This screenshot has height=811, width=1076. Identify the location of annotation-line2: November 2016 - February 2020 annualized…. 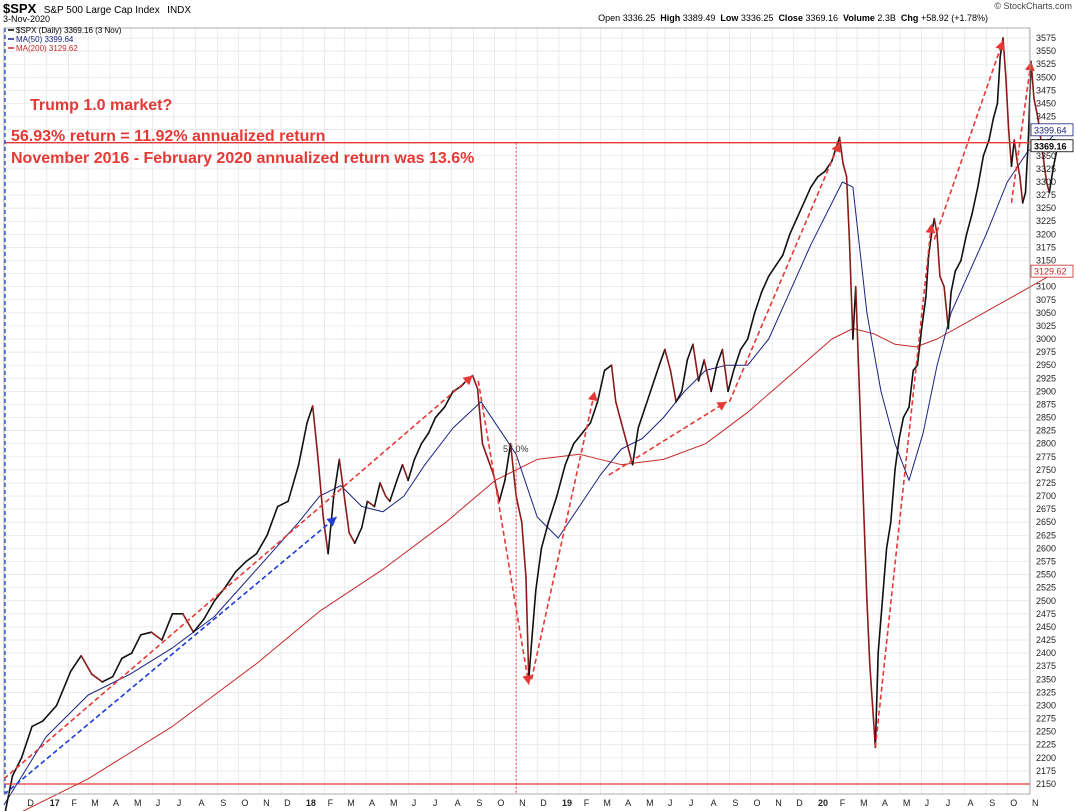
(242, 158).